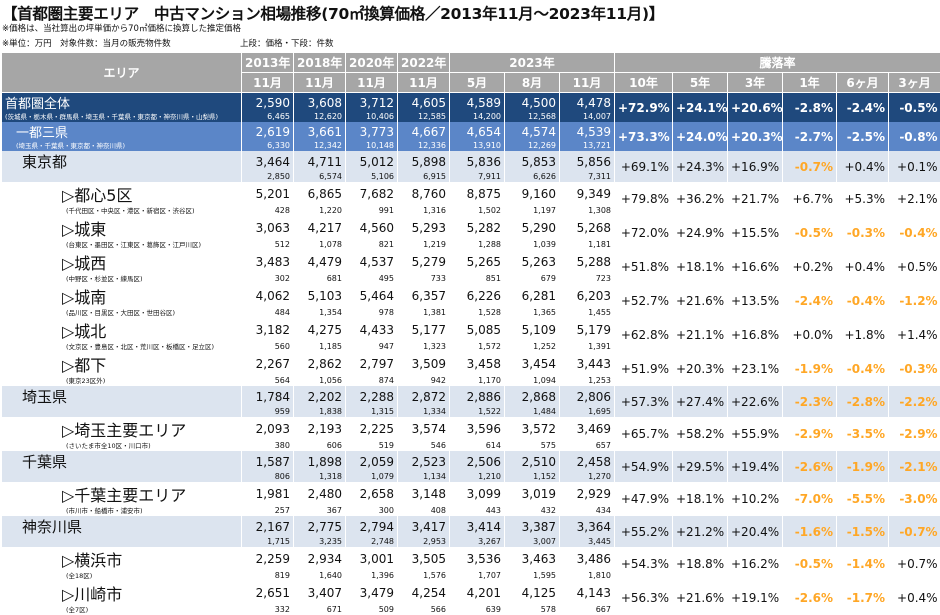 Image resolution: width=940 pixels, height=615 pixels. What do you see at coordinates (122, 593) in the screenshot?
I see `area-name: ▷川崎市` at bounding box center [122, 593].